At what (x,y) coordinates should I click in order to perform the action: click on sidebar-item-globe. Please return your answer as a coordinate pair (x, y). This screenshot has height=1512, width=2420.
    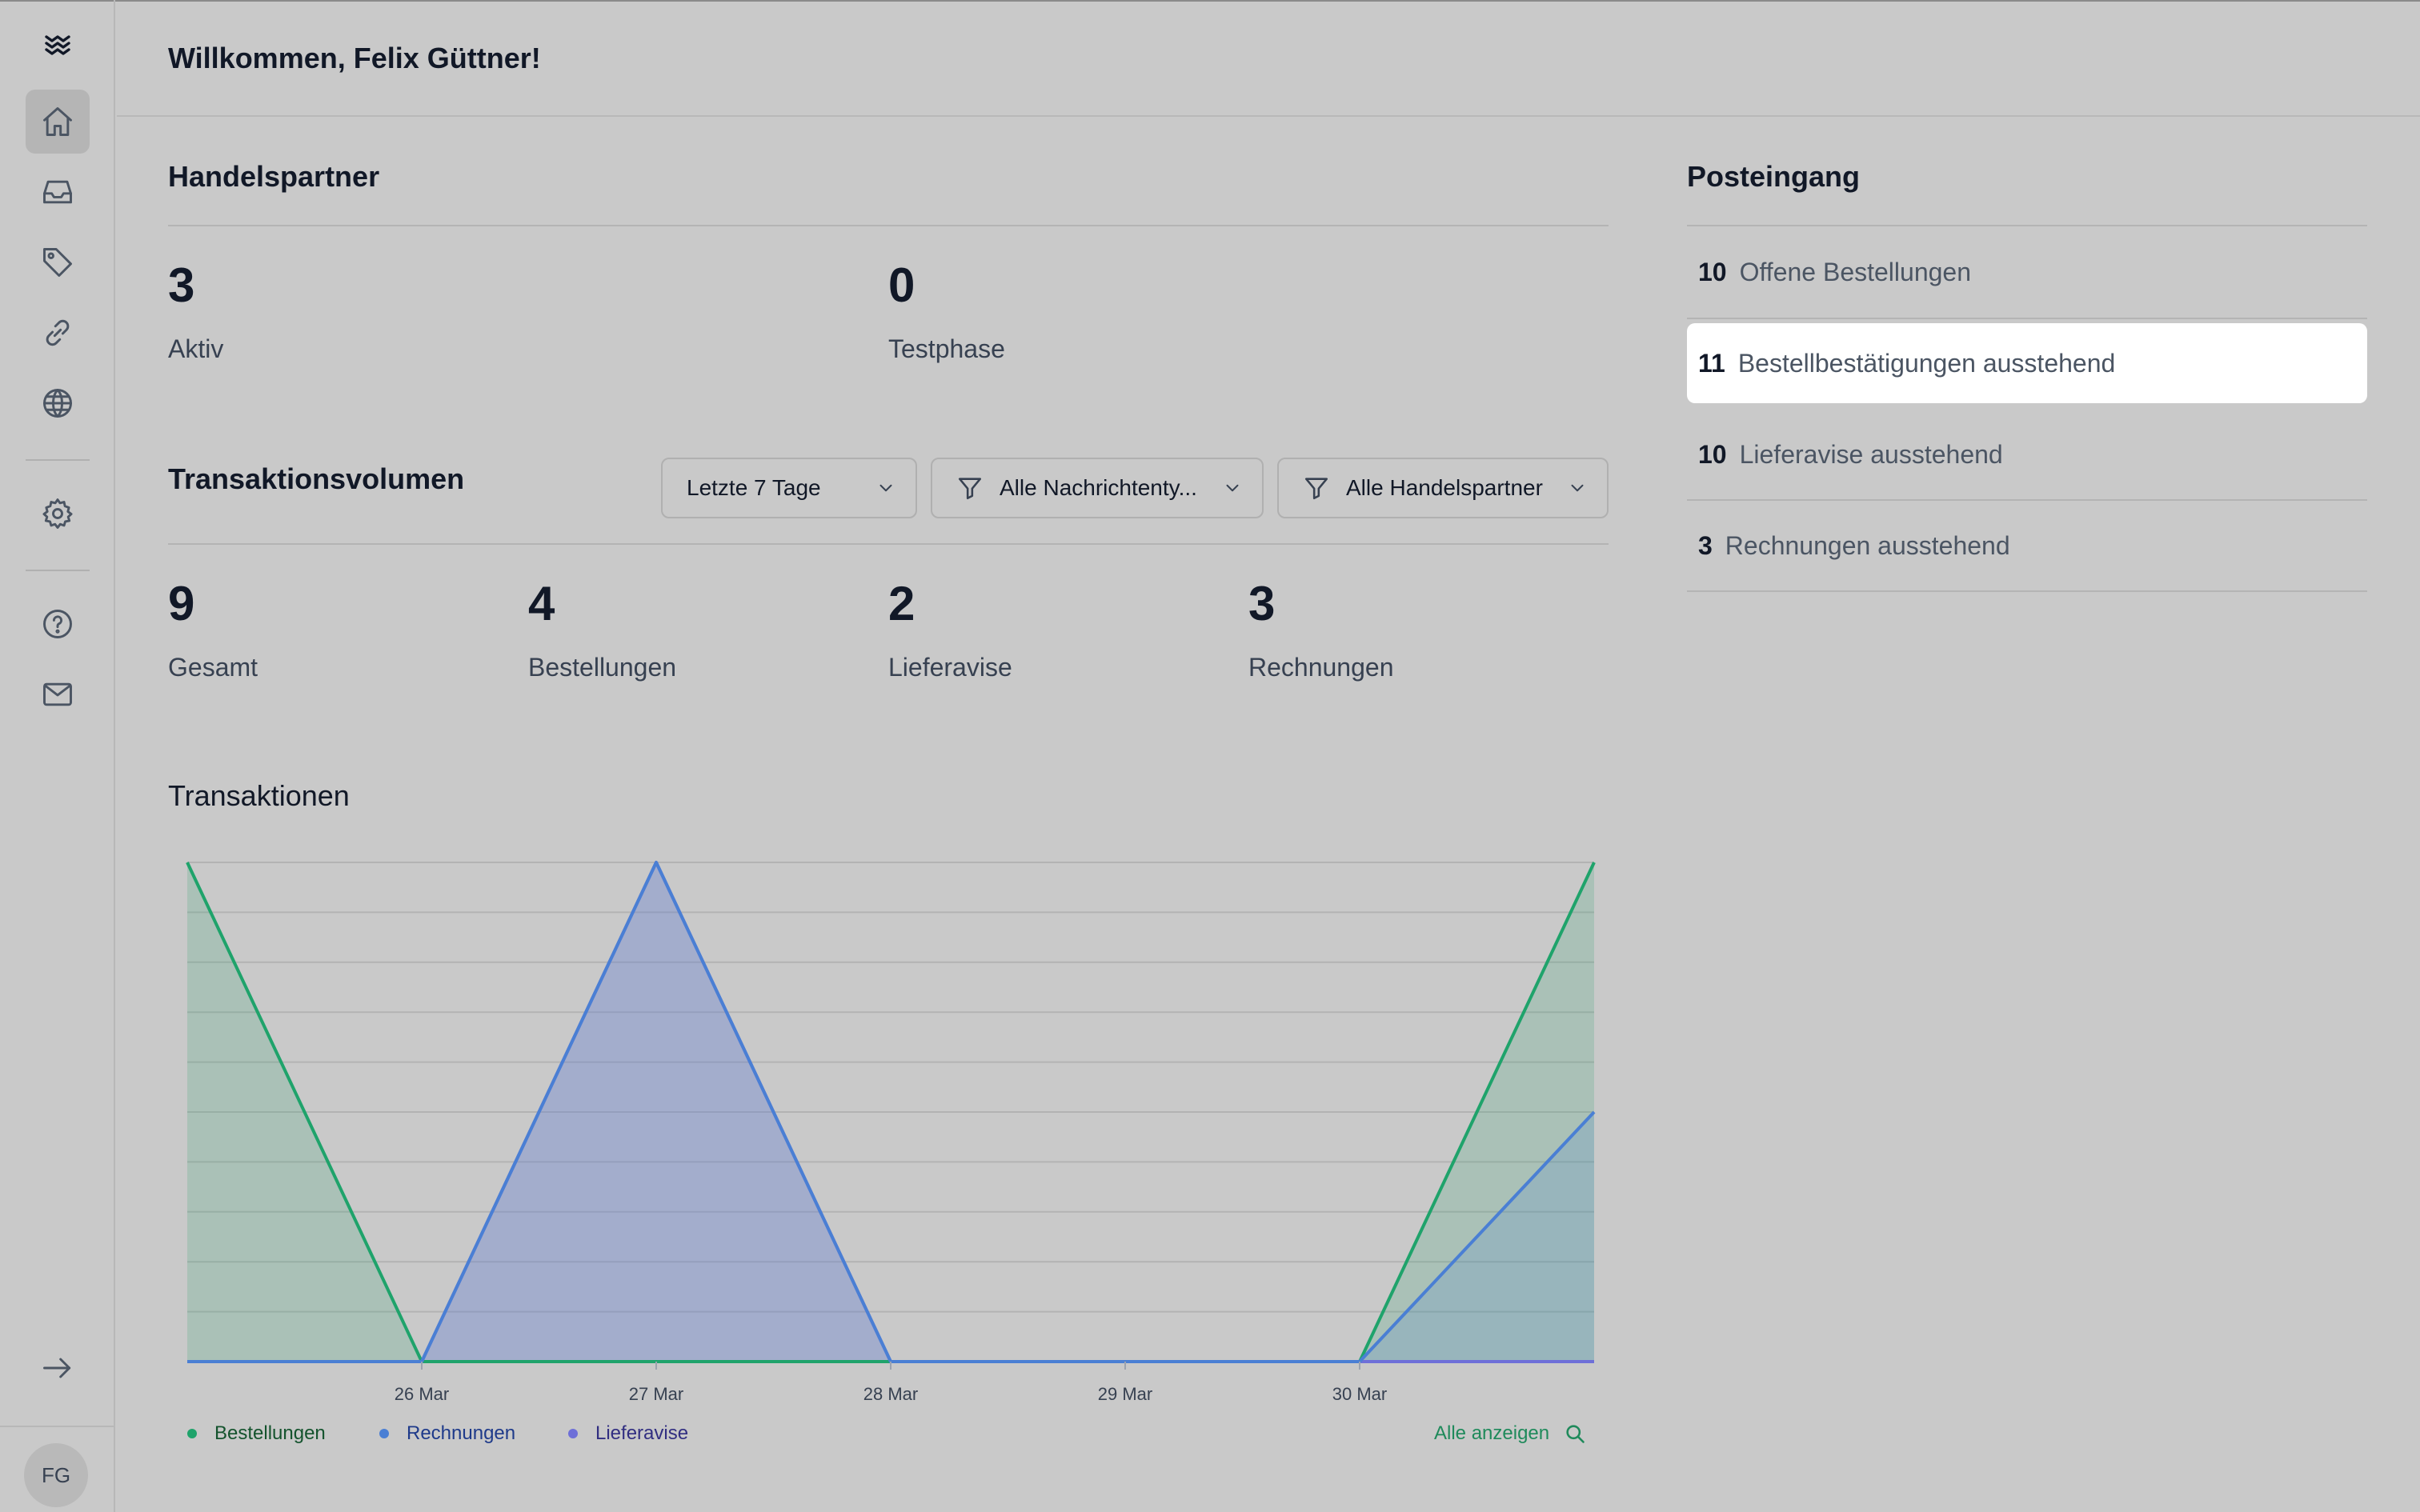
    Looking at the image, I should click on (58, 403).